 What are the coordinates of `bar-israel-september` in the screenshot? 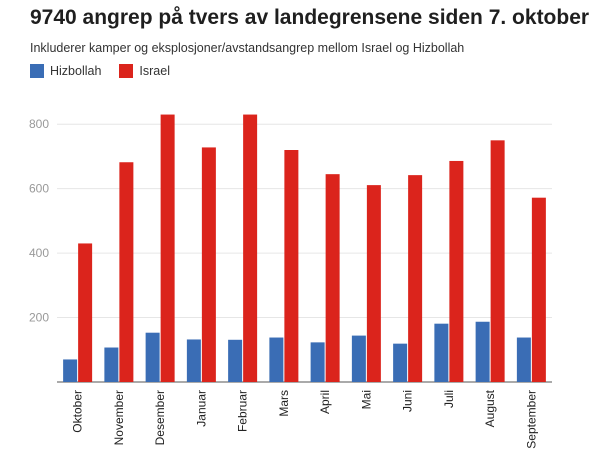 It's located at (538, 289).